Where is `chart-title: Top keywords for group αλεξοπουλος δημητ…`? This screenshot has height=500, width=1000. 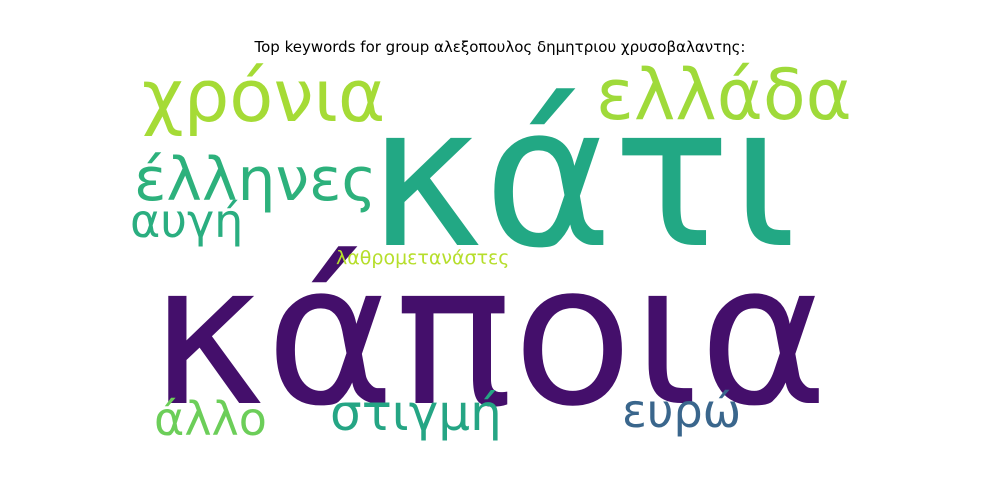 chart-title: Top keywords for group αλεξοπουλος δημητ… is located at coordinates (500, 47).